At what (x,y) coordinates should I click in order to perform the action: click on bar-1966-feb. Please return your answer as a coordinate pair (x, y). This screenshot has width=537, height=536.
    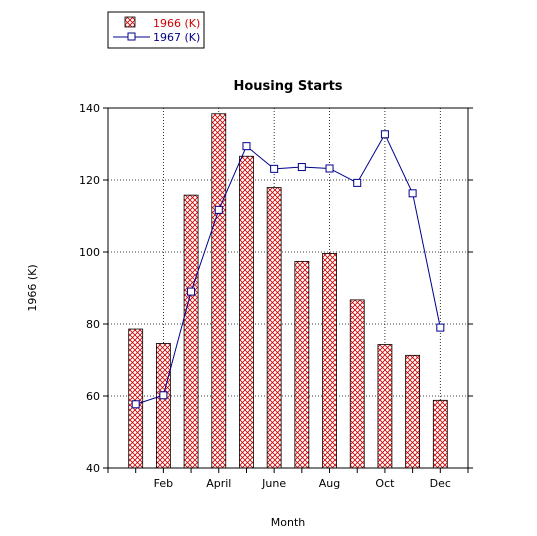
    Looking at the image, I should click on (163, 406).